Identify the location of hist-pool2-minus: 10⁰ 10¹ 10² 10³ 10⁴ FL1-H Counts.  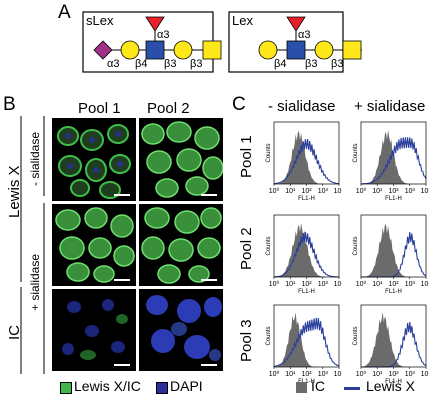
(300, 253).